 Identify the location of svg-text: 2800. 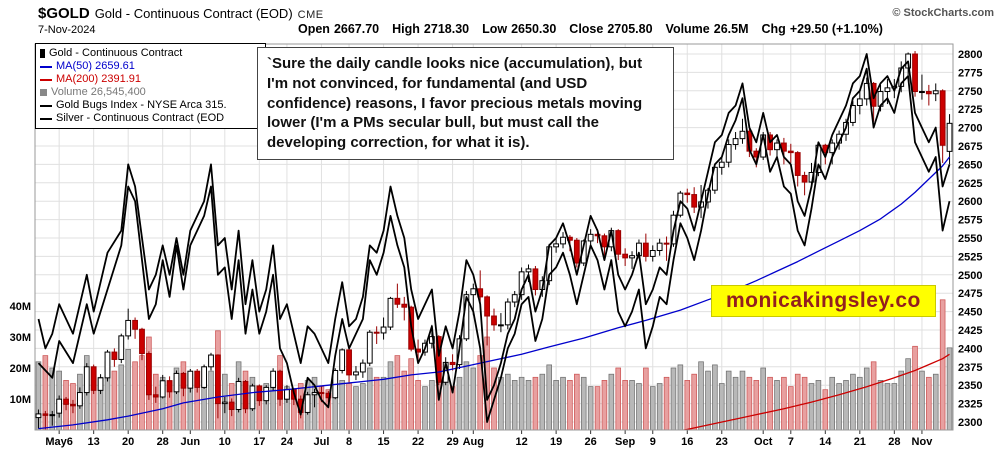
(970, 55).